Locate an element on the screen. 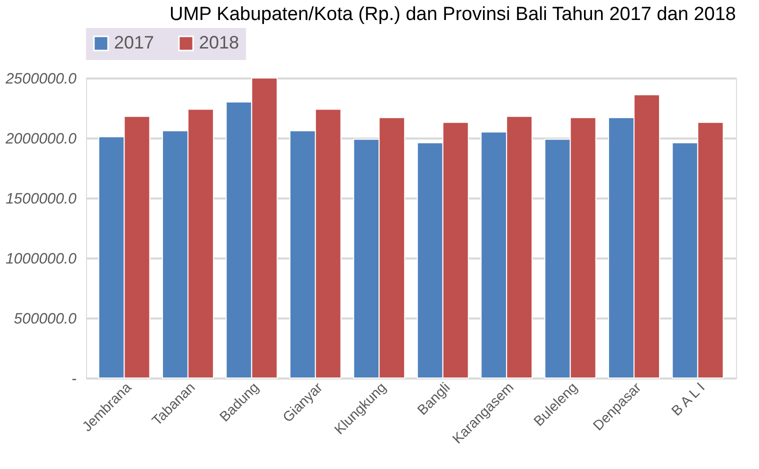  y-tick-label: 500000.0 is located at coordinates (46, 319).